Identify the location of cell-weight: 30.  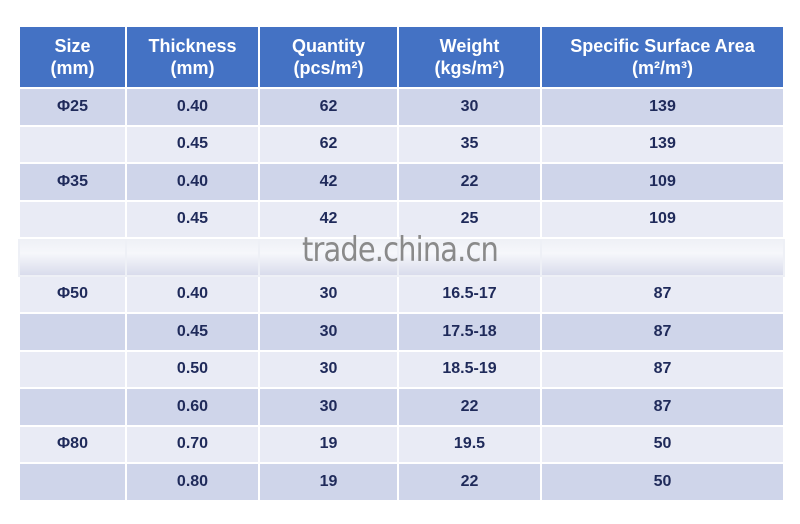
(469, 107).